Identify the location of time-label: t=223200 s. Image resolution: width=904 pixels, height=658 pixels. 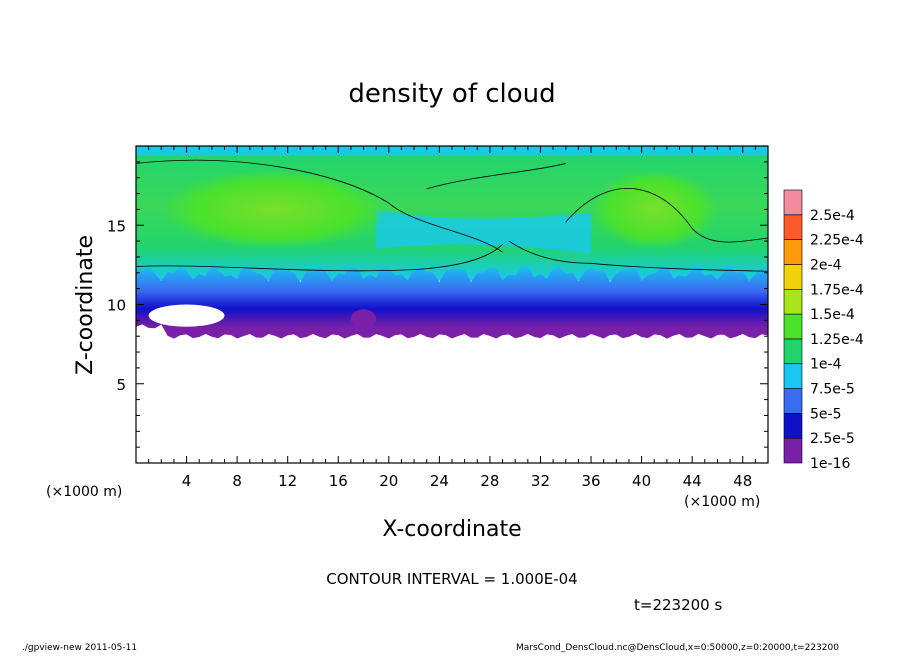
(678, 605).